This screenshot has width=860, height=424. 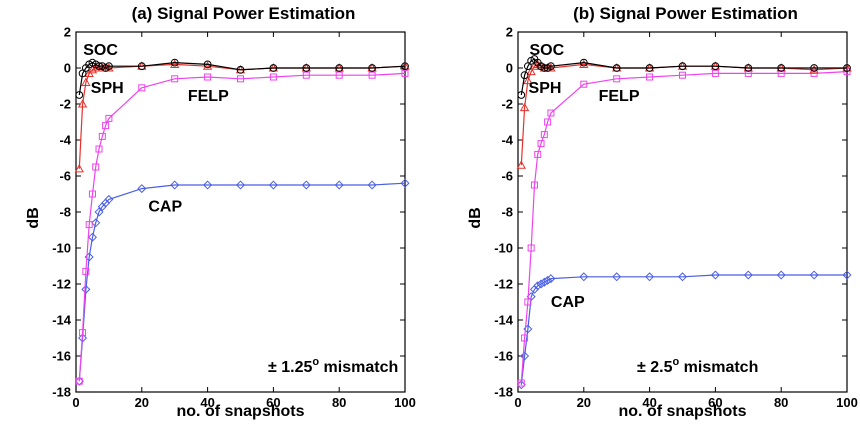 What do you see at coordinates (62, 320) in the screenshot?
I see `y-tick-label: -14` at bounding box center [62, 320].